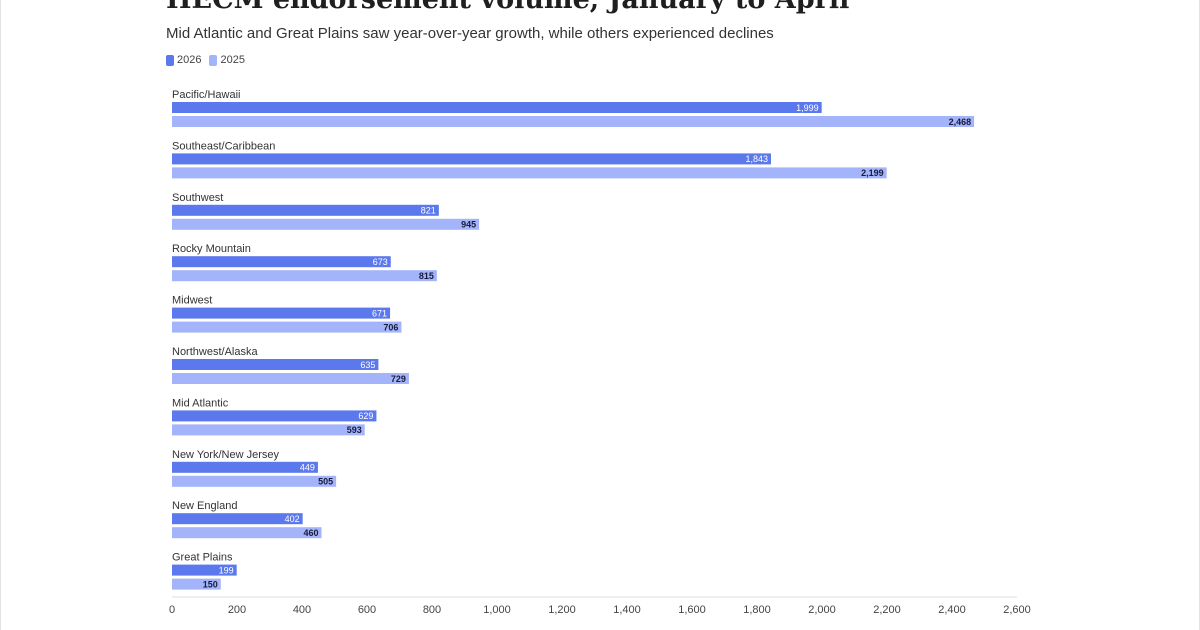 The image size is (1200, 630). Describe the element at coordinates (247, 533) in the screenshot. I see `bar-2025-new-england` at that location.